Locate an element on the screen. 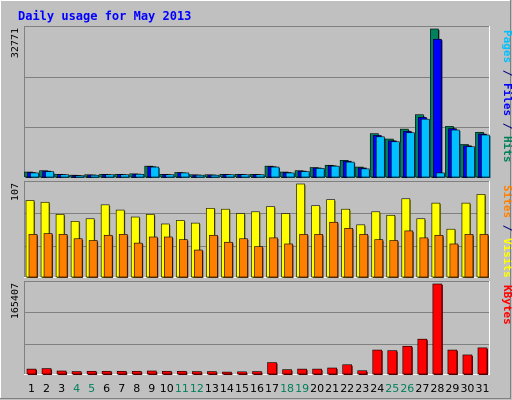 Image resolution: width=512 pixels, height=400 pixels. x-label-day-11: 11 is located at coordinates (182, 388).